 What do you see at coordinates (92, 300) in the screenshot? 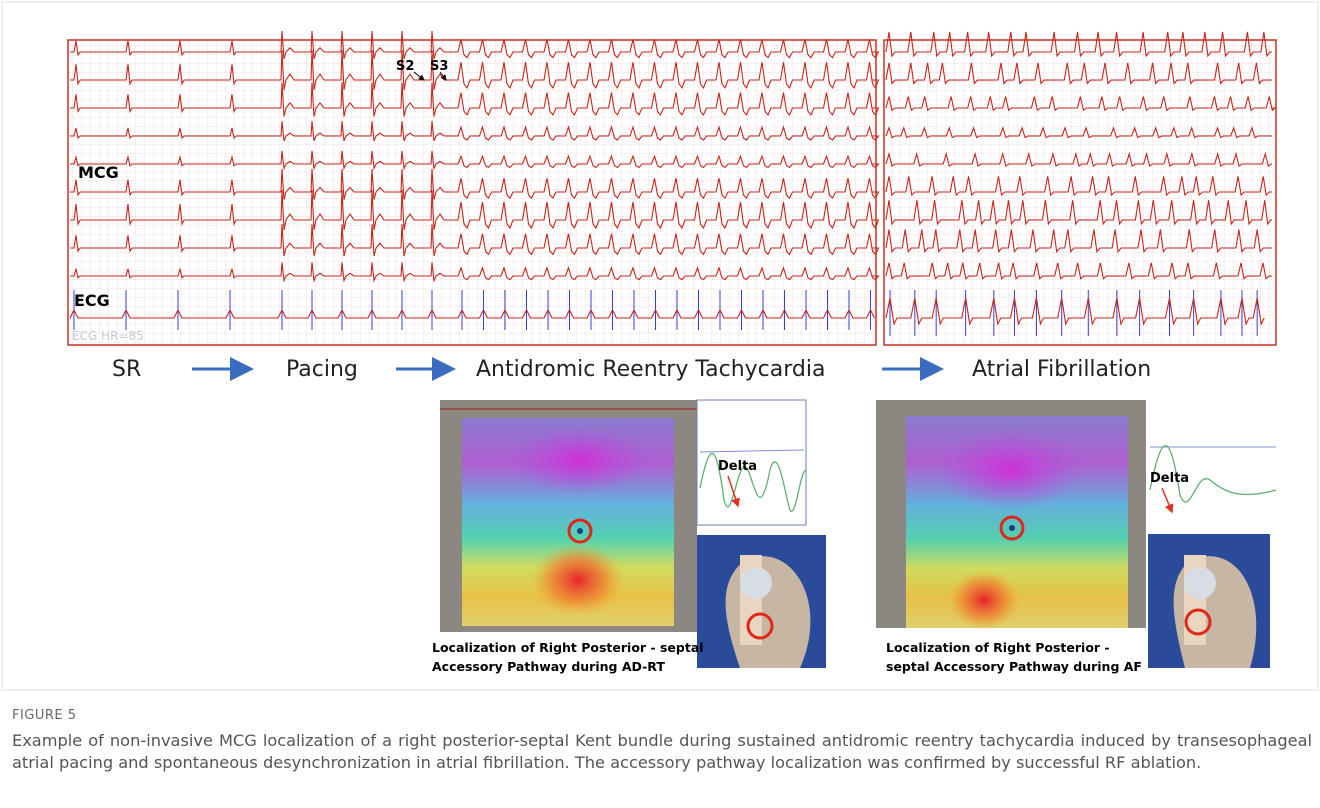
I see `ecg-label: ECG` at bounding box center [92, 300].